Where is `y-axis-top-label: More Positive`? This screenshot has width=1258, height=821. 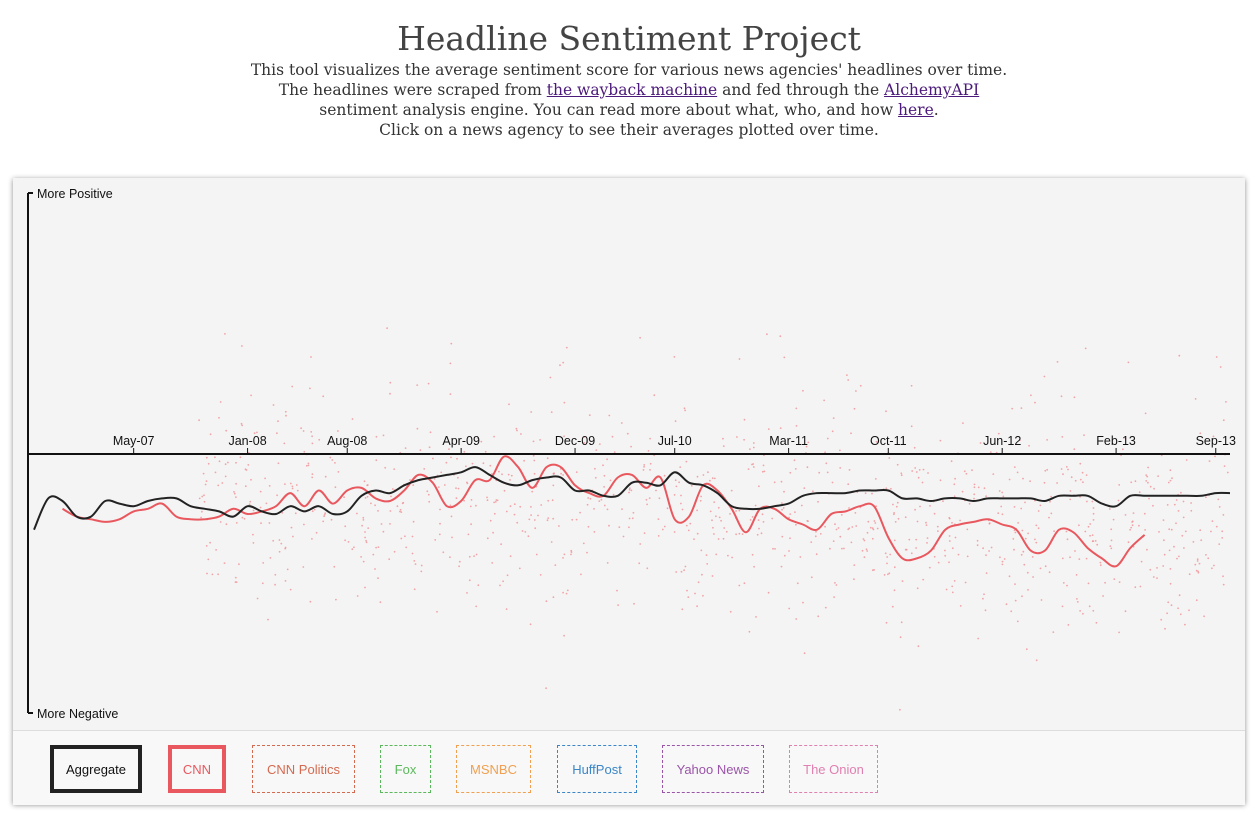
y-axis-top-label: More Positive is located at coordinates (75, 194).